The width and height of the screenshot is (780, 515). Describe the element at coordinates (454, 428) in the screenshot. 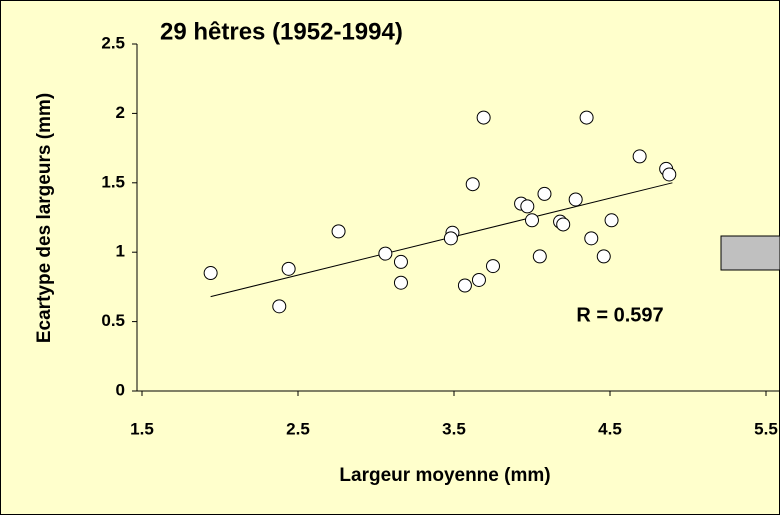

I see `x-tick-label: 3.5` at that location.